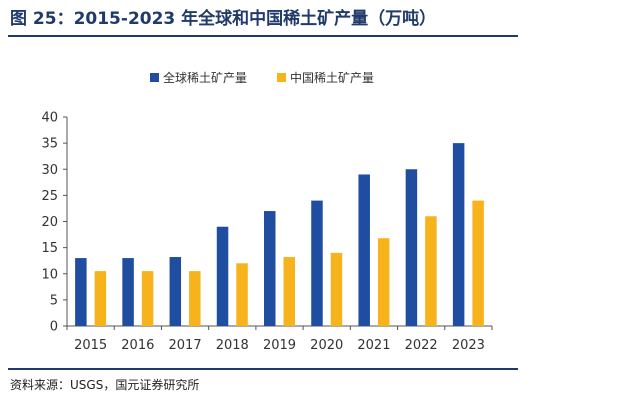 The image size is (624, 406). Describe the element at coordinates (262, 77) in the screenshot. I see `legend: 全球稀土矿产量 中国稀土矿产量` at that location.